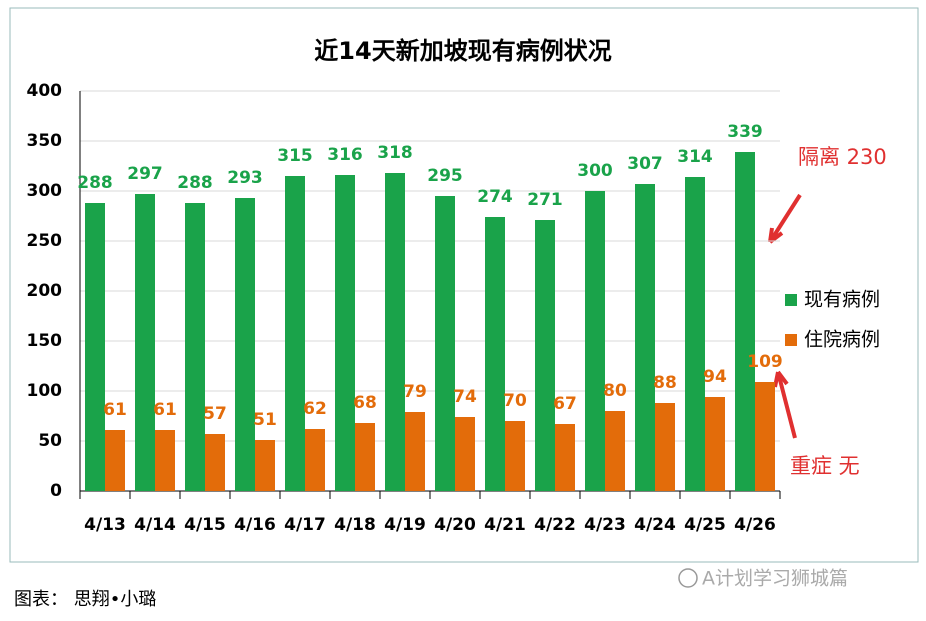 This screenshot has width=926, height=621. Describe the element at coordinates (45, 91) in the screenshot. I see `y-tick-label: 400` at that location.